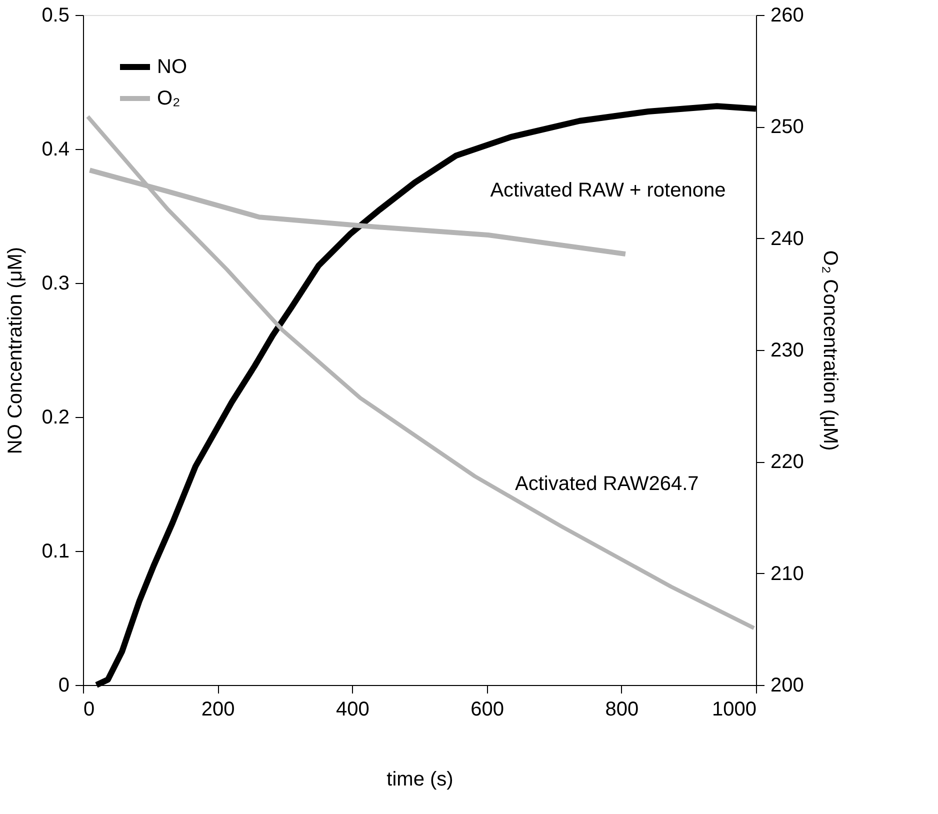 The image size is (938, 814). I want to click on y2-tick-label: 260, so click(787, 15).